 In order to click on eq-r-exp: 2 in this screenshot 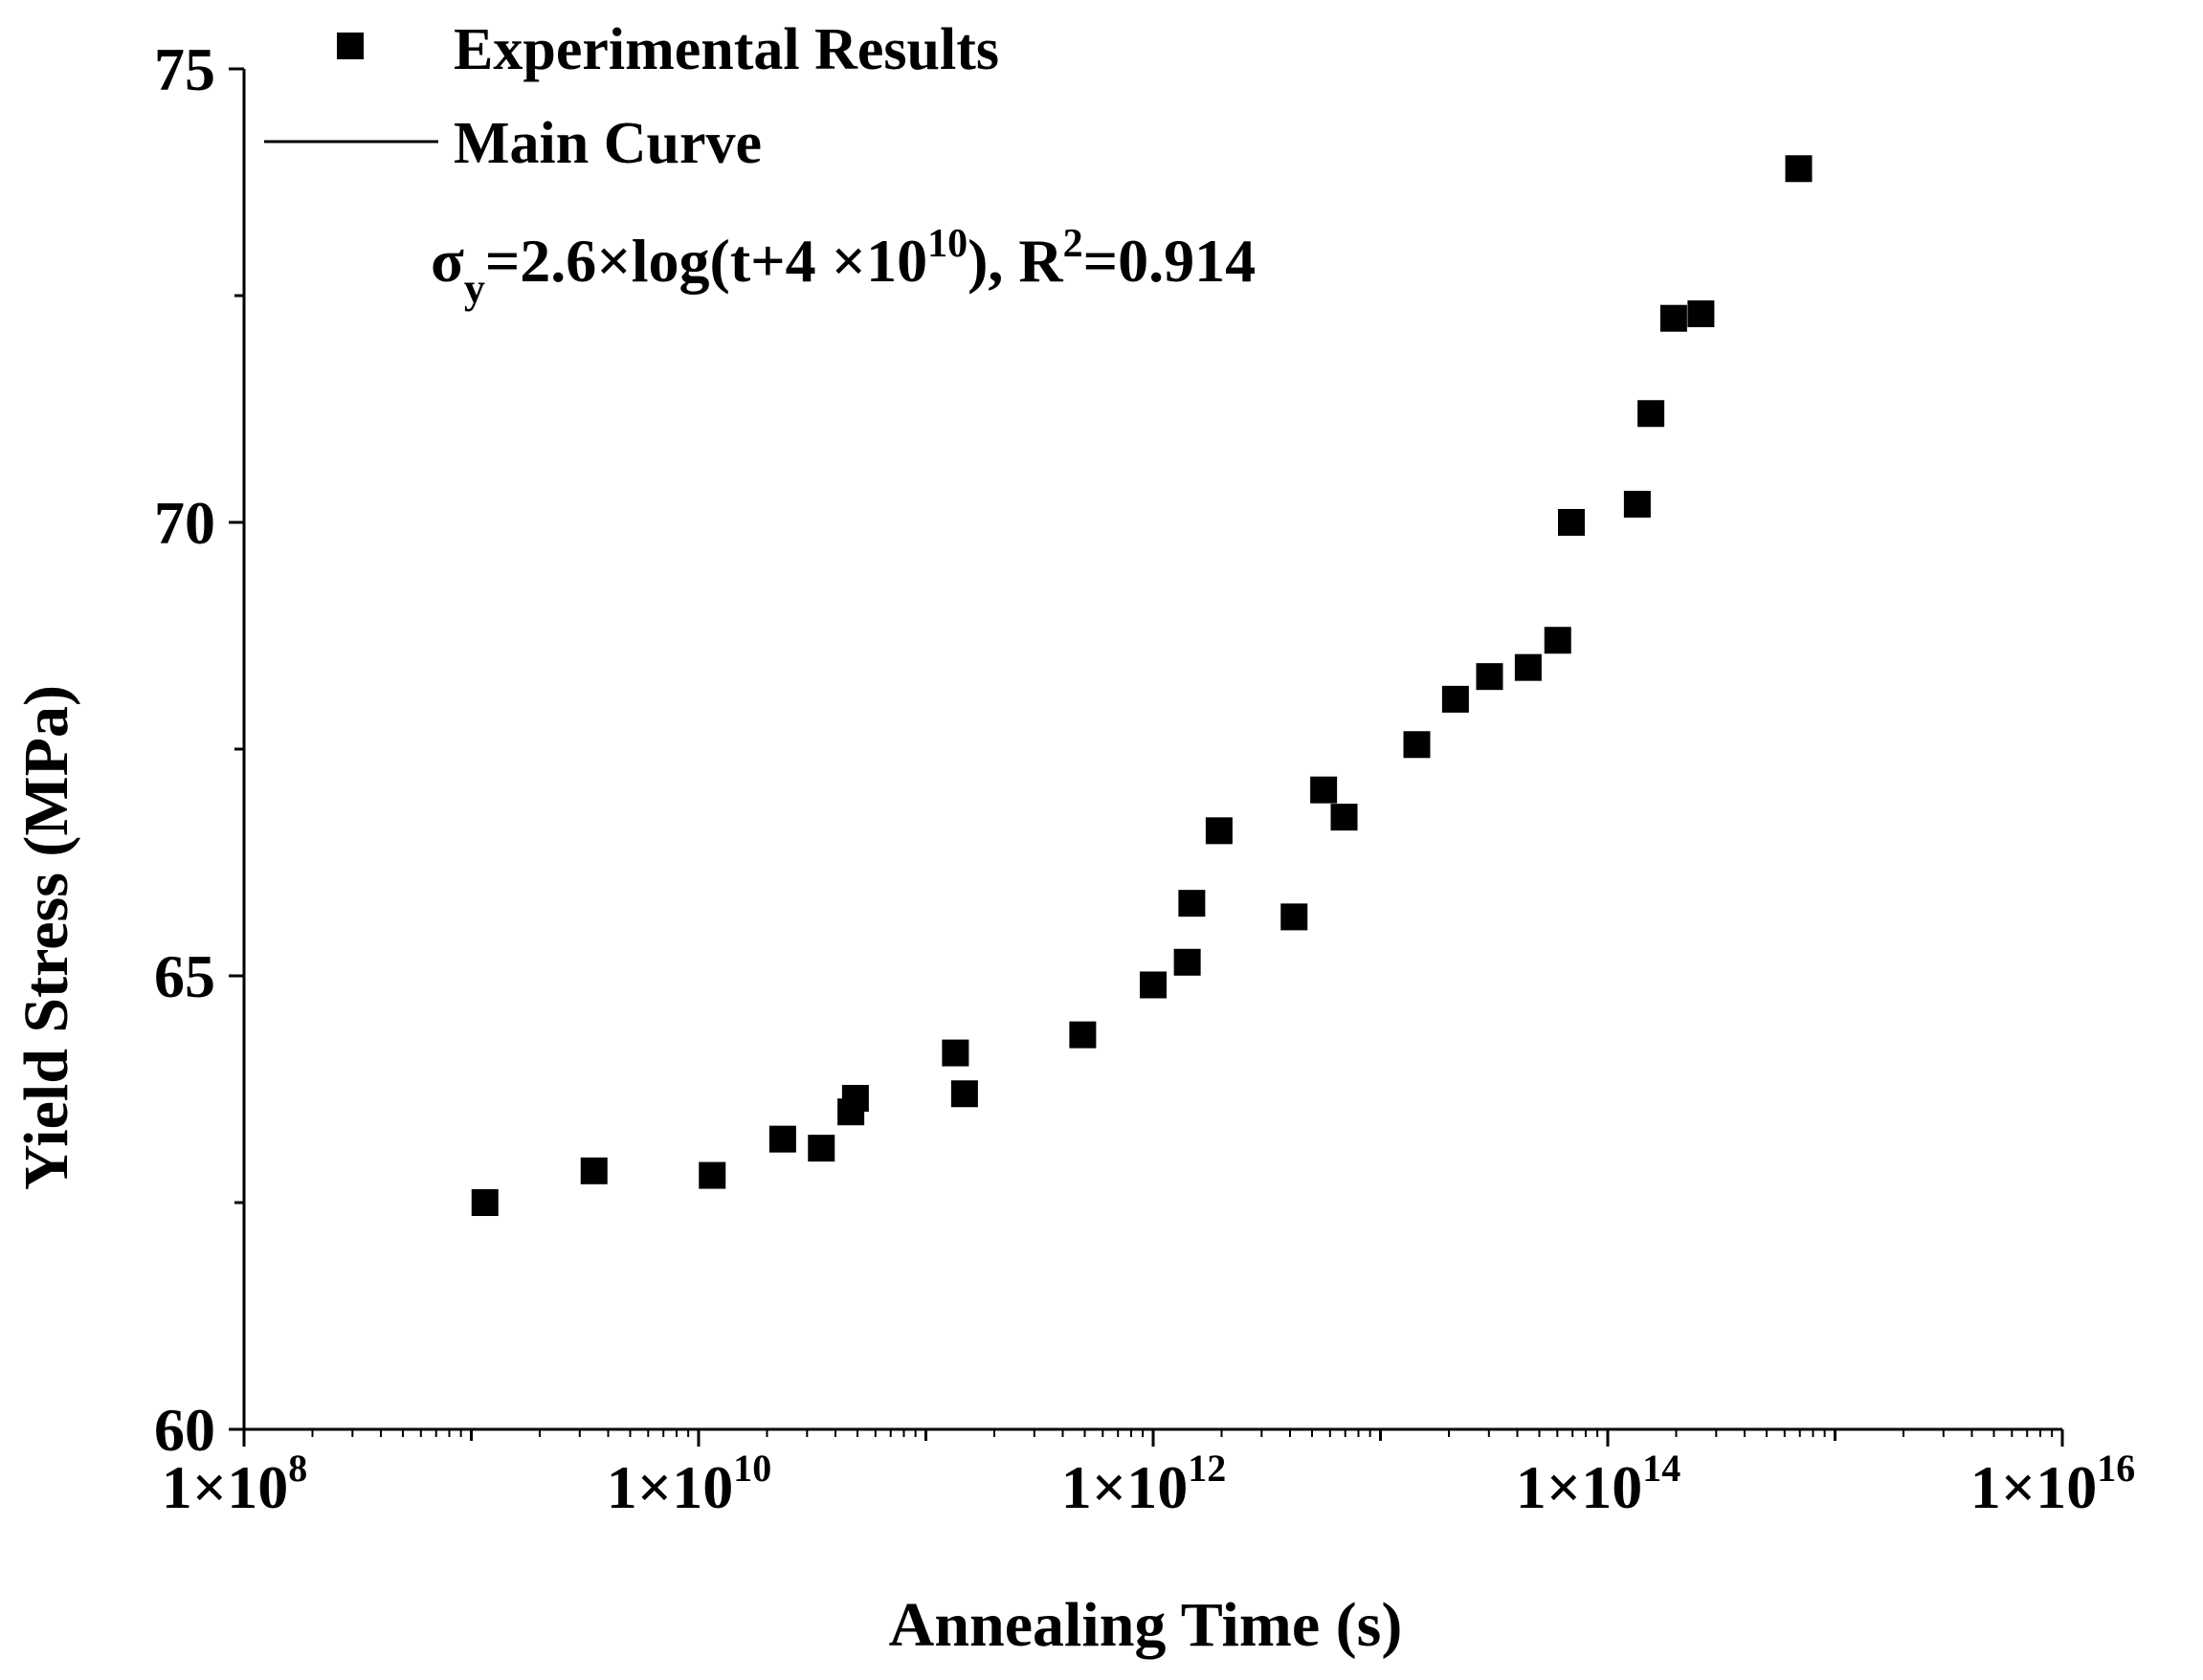, I will do `click(1073, 244)`.